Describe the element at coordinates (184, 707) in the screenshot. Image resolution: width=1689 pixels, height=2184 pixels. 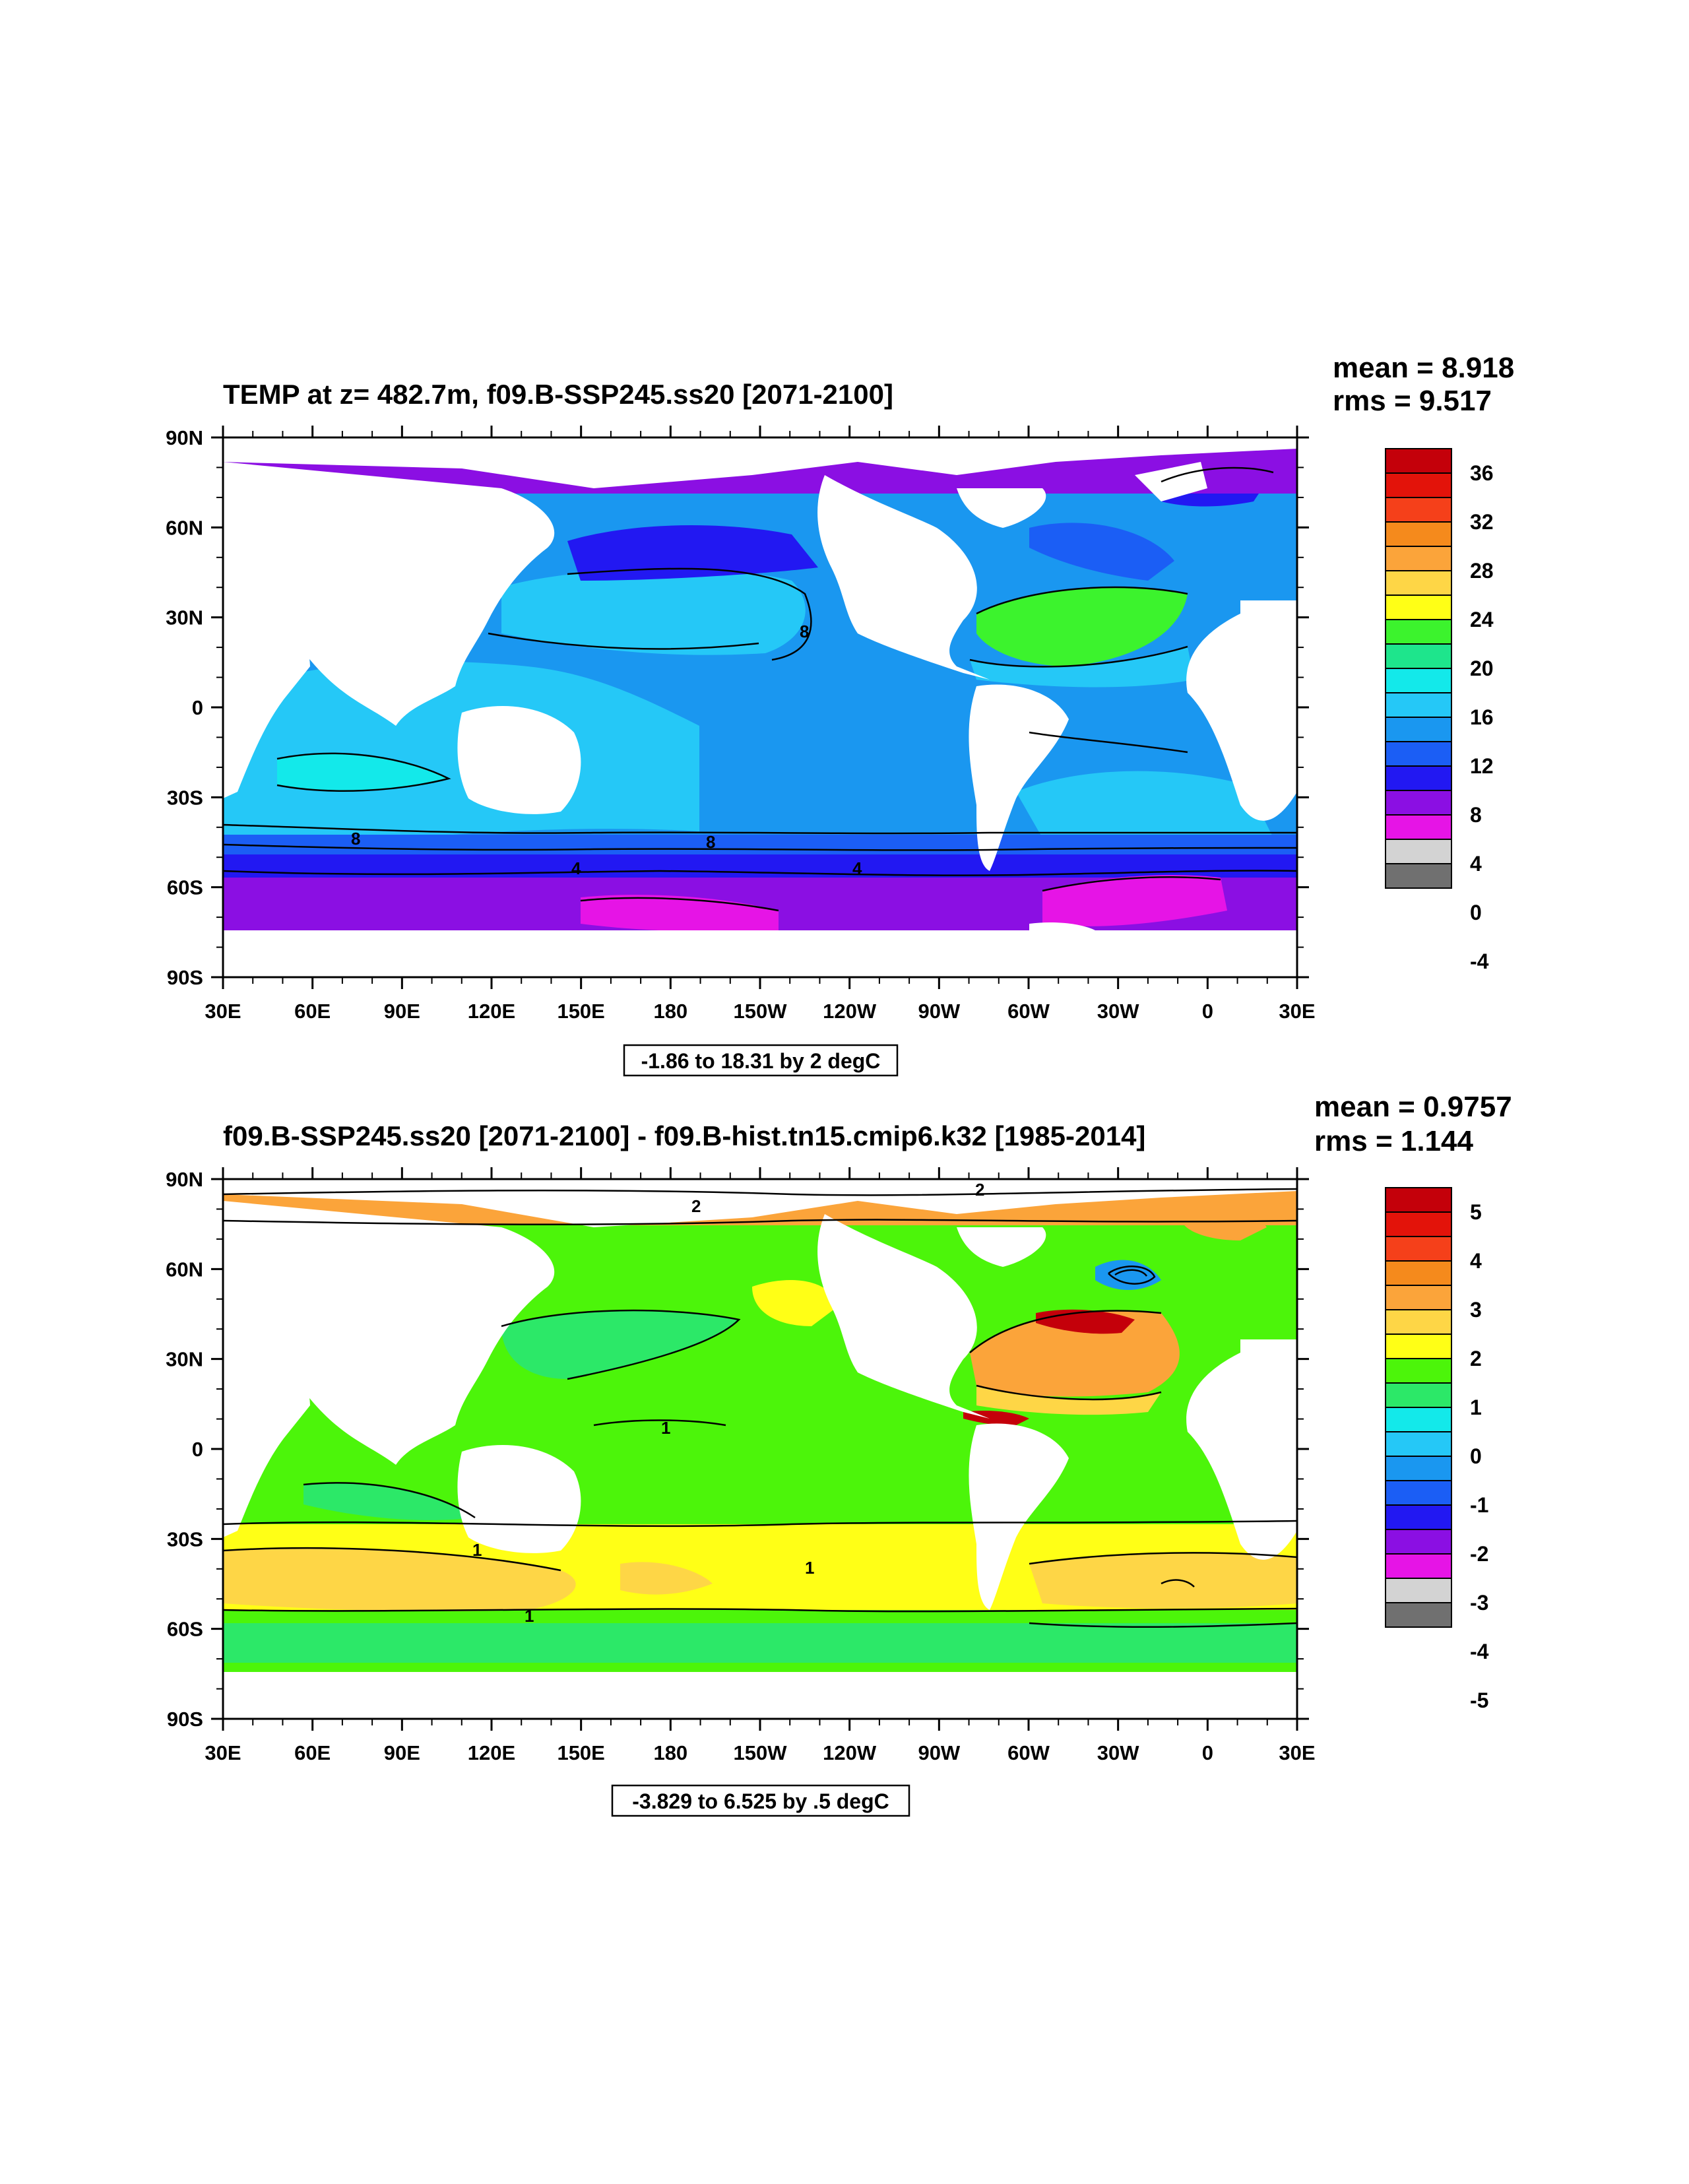
I see `panel-1-lat-labels: 90N 60N 30N 0 30S 60S 90S` at that location.